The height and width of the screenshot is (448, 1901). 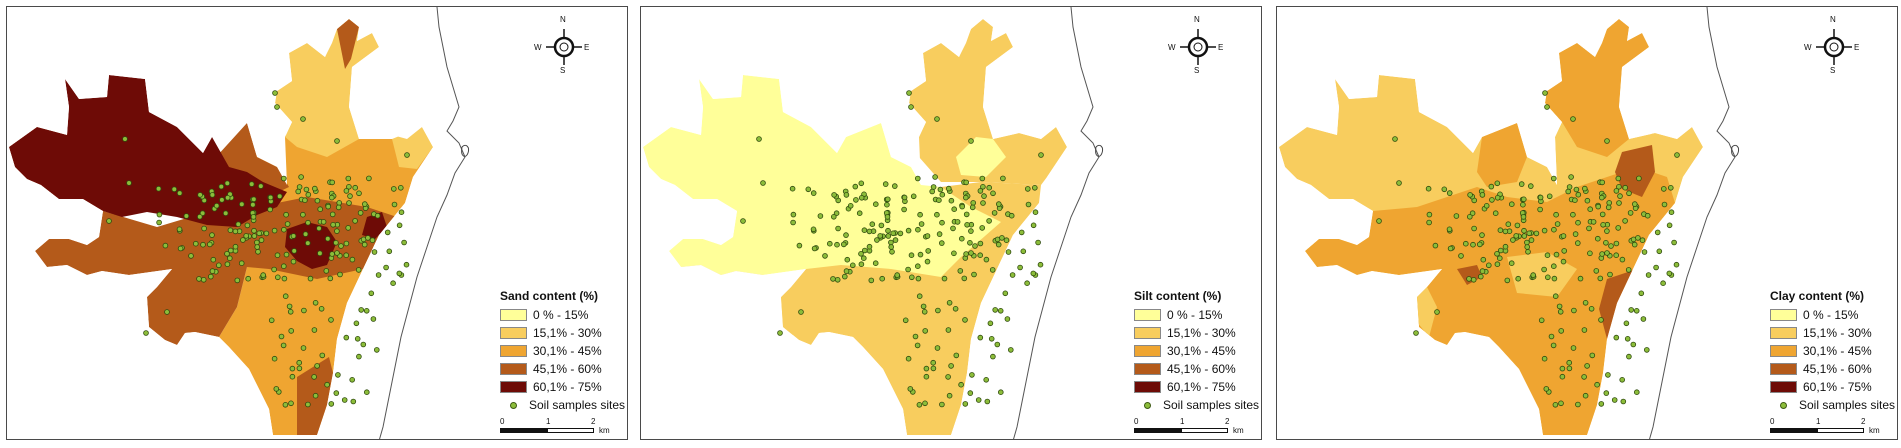 What do you see at coordinates (1783, 315) in the screenshot?
I see `legend-swatch` at bounding box center [1783, 315].